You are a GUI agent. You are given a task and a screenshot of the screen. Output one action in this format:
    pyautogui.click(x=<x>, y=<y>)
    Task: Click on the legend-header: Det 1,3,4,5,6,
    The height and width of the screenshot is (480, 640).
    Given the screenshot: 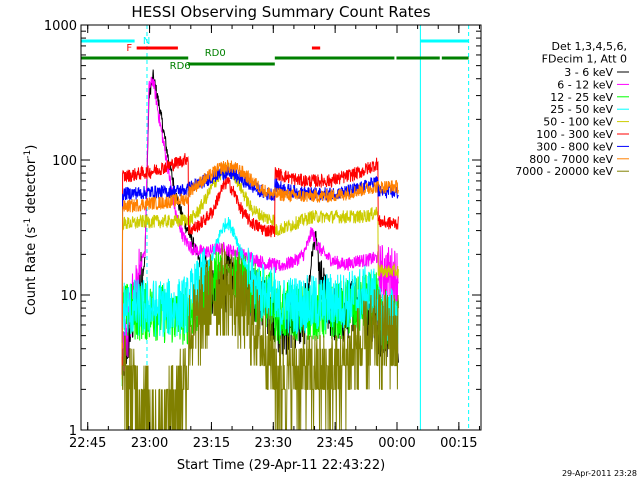 What is the action you would take?
    pyautogui.click(x=589, y=46)
    